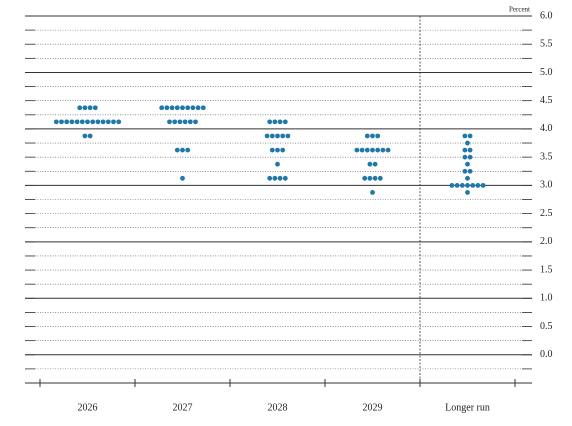  What do you see at coordinates (546, 326) in the screenshot?
I see `y-tick-label: 0.5` at bounding box center [546, 326].